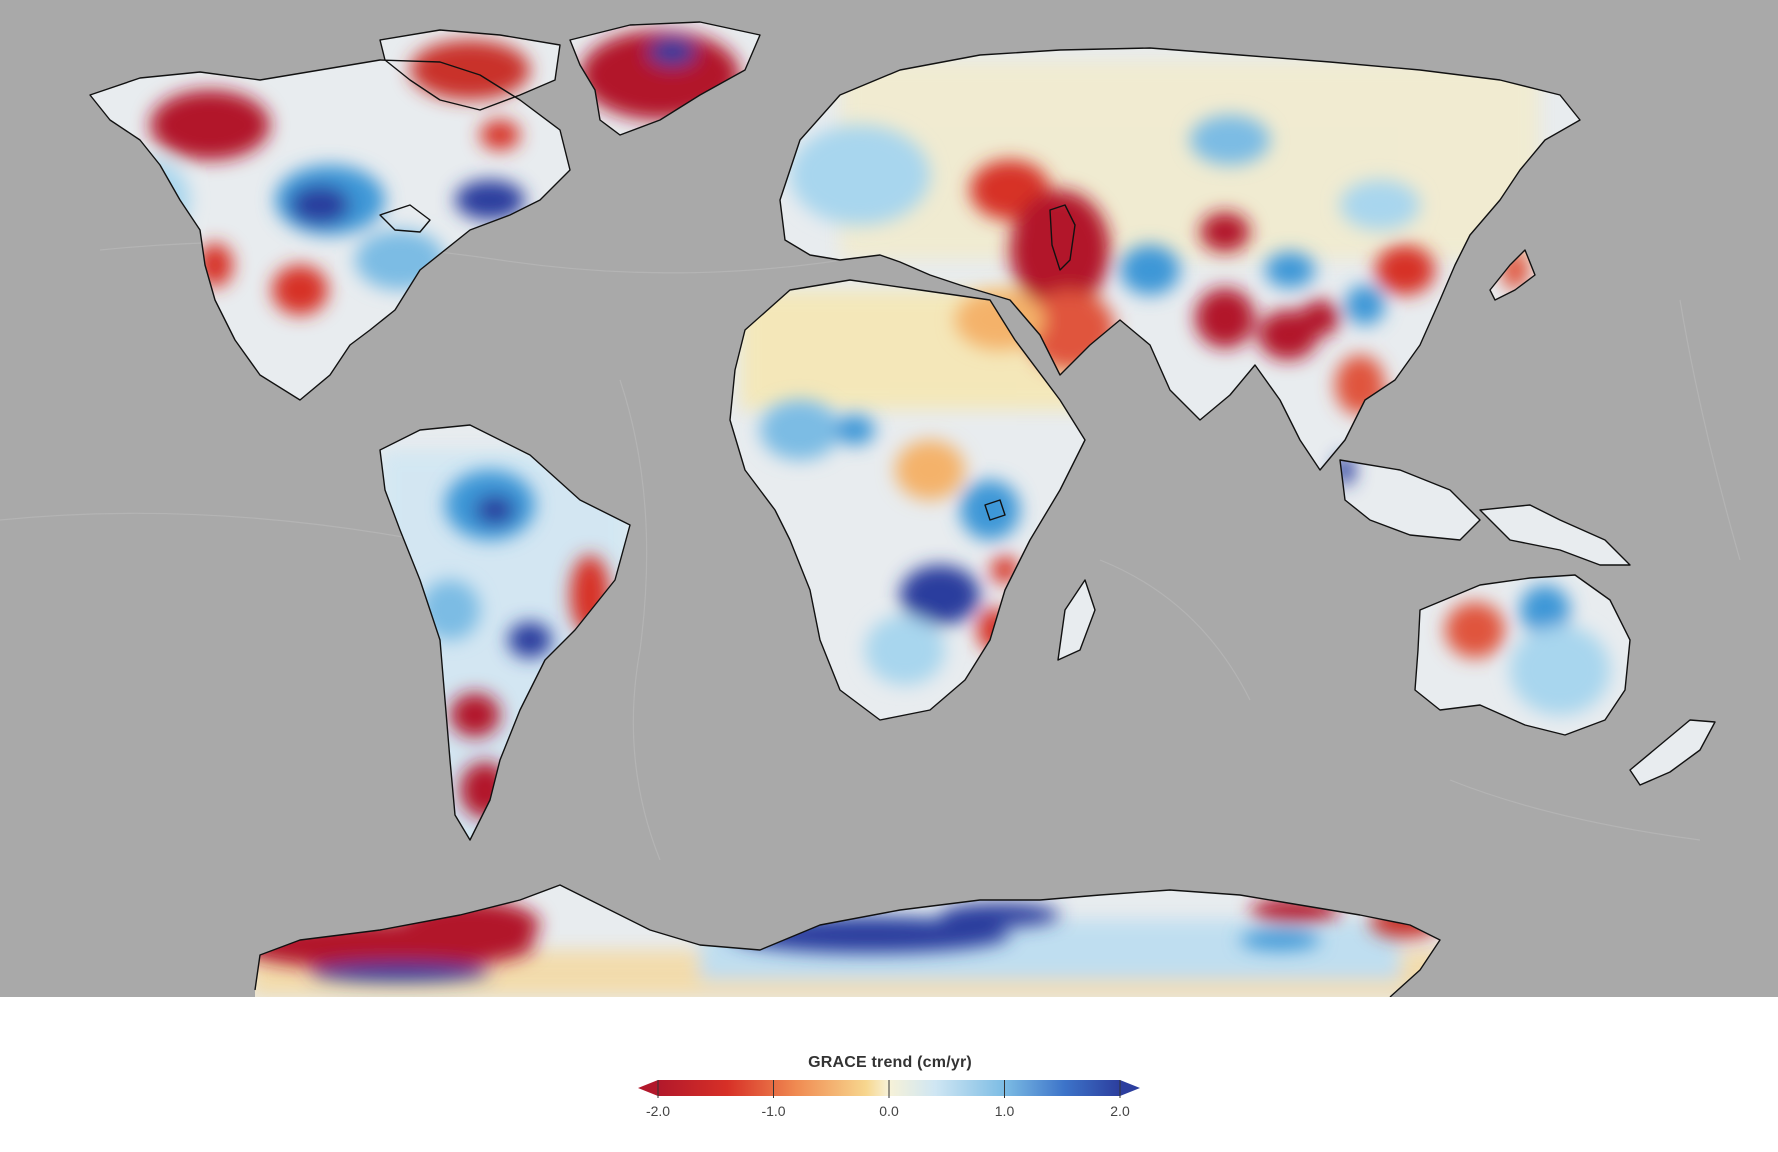 This screenshot has height=1152, width=1778. What do you see at coordinates (1005, 1111) in the screenshot?
I see `scale-tick-label: 1.0` at bounding box center [1005, 1111].